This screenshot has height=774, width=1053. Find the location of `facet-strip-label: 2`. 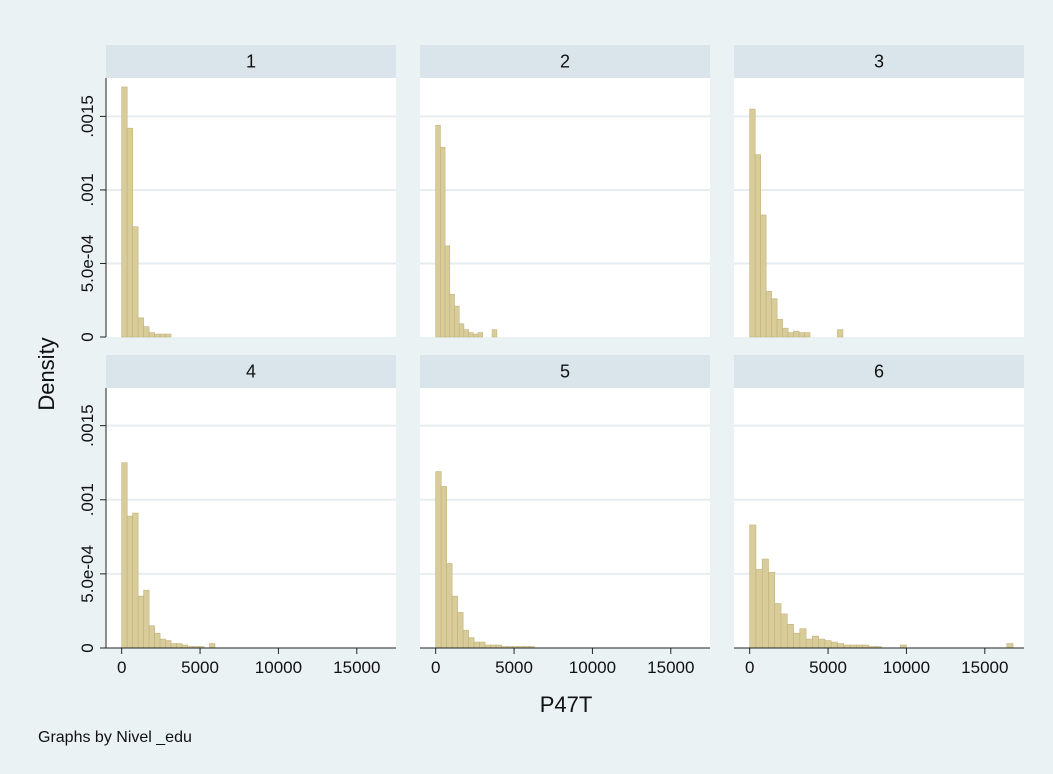

facet-strip-label: 2 is located at coordinates (565, 62).